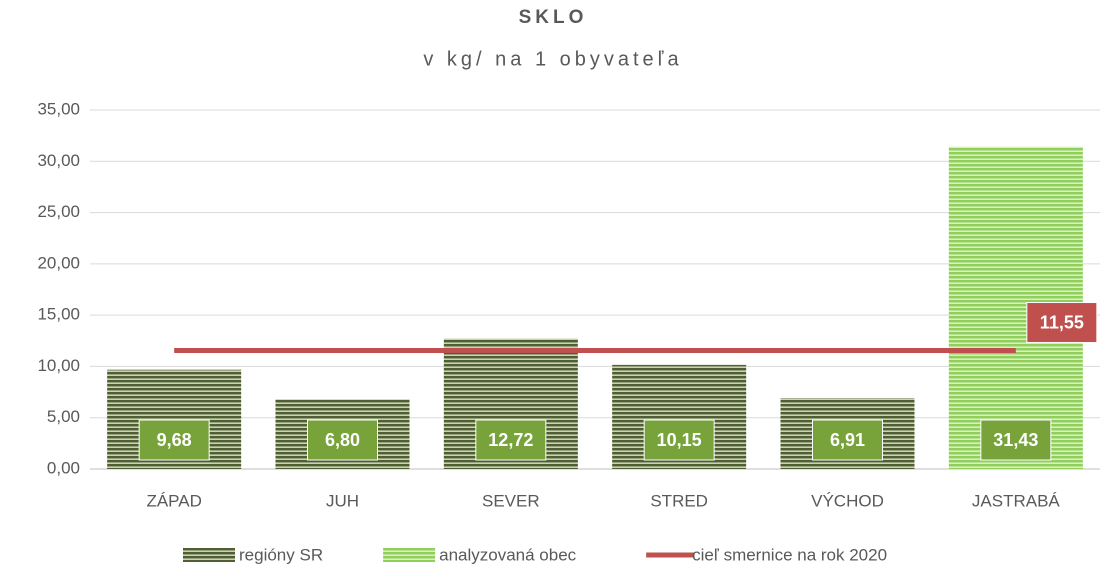 Image resolution: width=1107 pixels, height=572 pixels. What do you see at coordinates (511, 500) in the screenshot?
I see `x-tick-label: SEVER` at bounding box center [511, 500].